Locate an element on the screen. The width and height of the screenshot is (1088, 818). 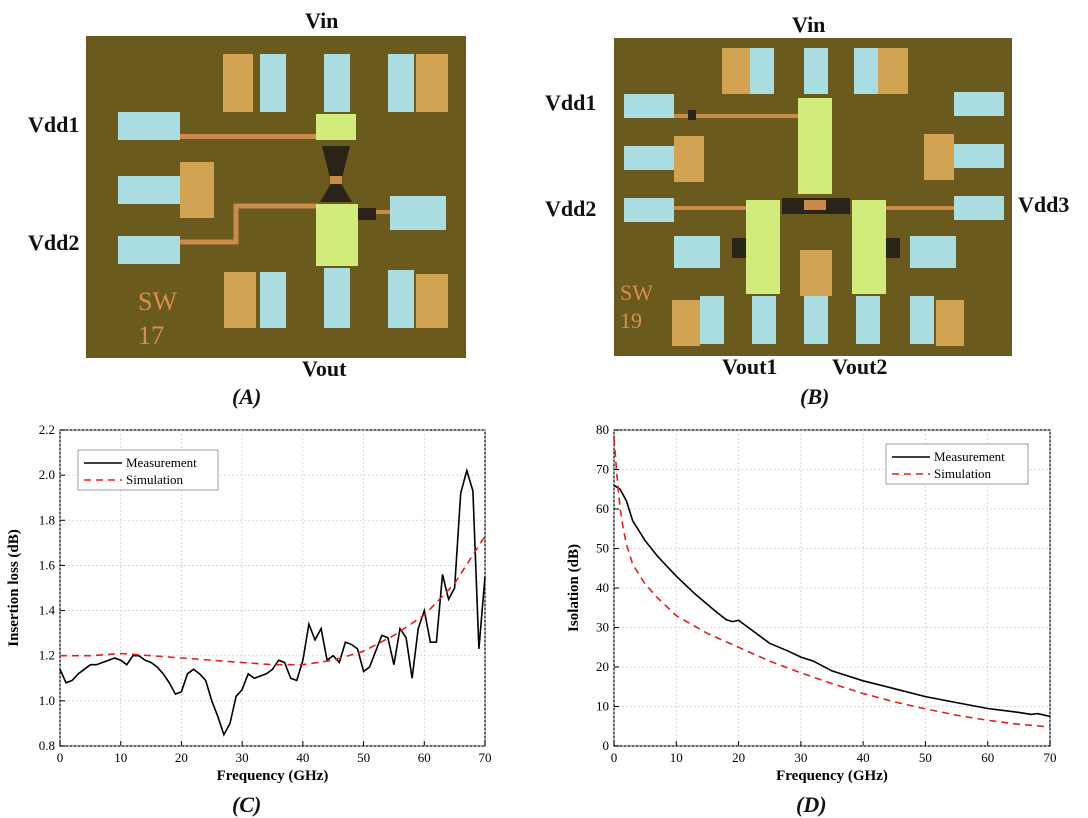
y-tick-label: 50 is located at coordinates (602, 548).